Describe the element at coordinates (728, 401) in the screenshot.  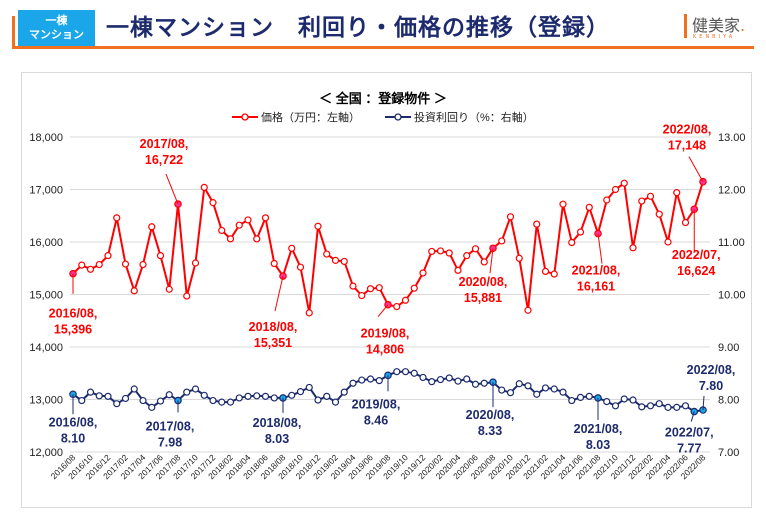
I see `y-right-tick-label: 8.00` at that location.